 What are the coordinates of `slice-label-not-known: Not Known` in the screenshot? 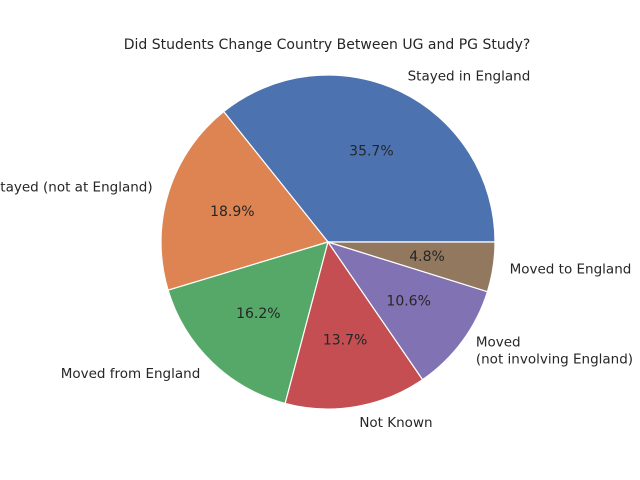 It's located at (395, 423).